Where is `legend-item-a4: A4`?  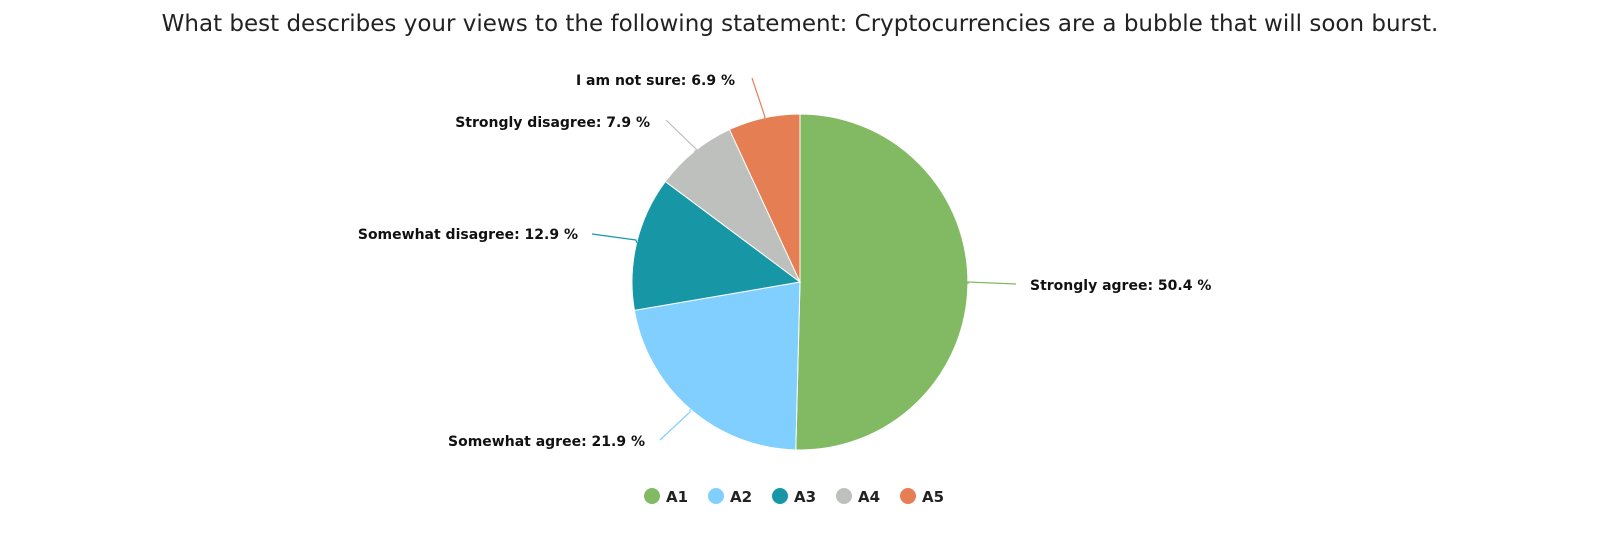
legend-item-a4: A4 is located at coordinates (858, 497).